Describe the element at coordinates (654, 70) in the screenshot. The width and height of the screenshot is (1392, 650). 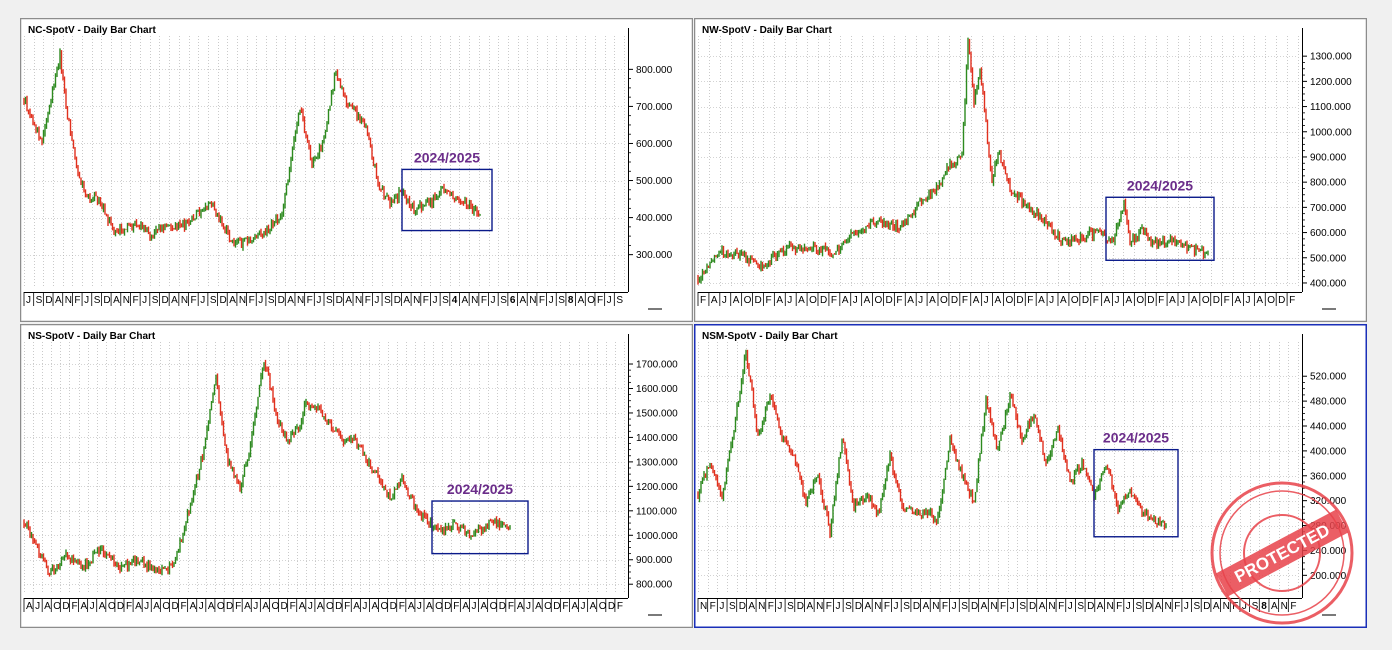
I see `y-tick-label: 800.000` at that location.